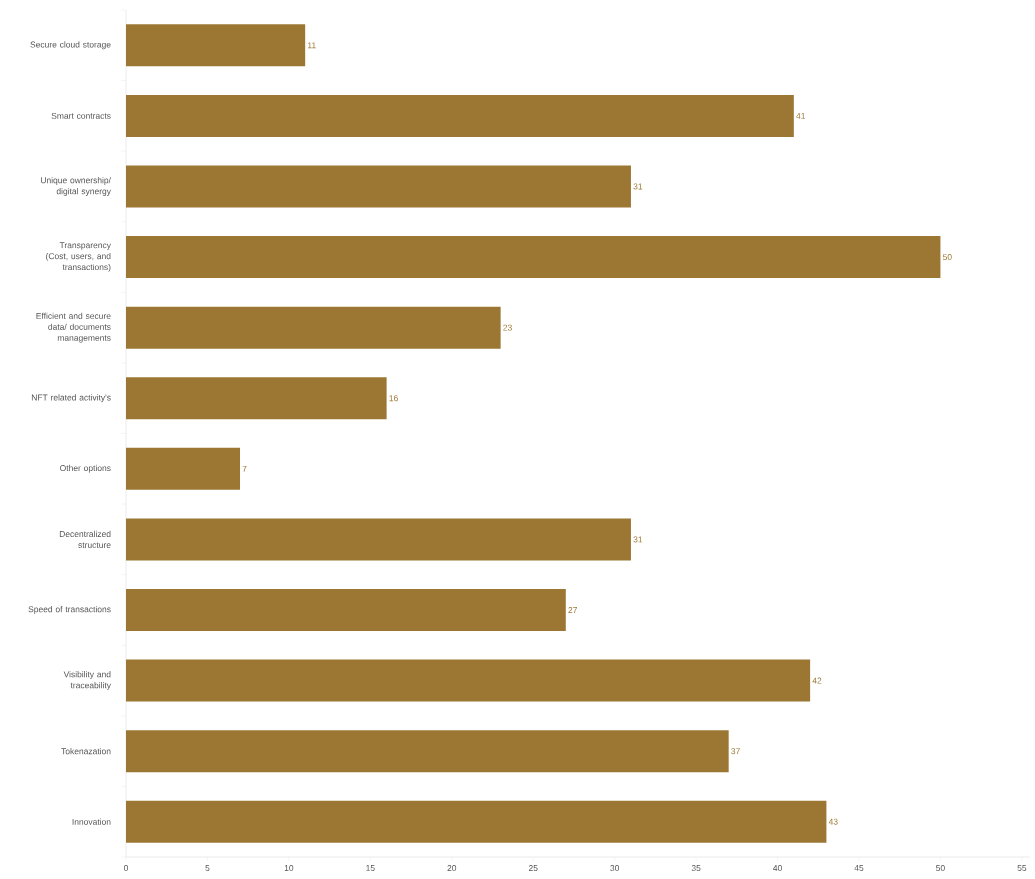  Describe the element at coordinates (615, 868) in the screenshot. I see `x-tick-label: 30` at that location.